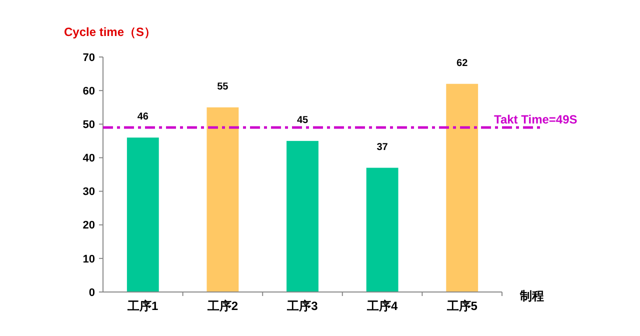 The height and width of the screenshot is (336, 640). Describe the element at coordinates (88, 58) in the screenshot. I see `y-tick-label: 70` at that location.